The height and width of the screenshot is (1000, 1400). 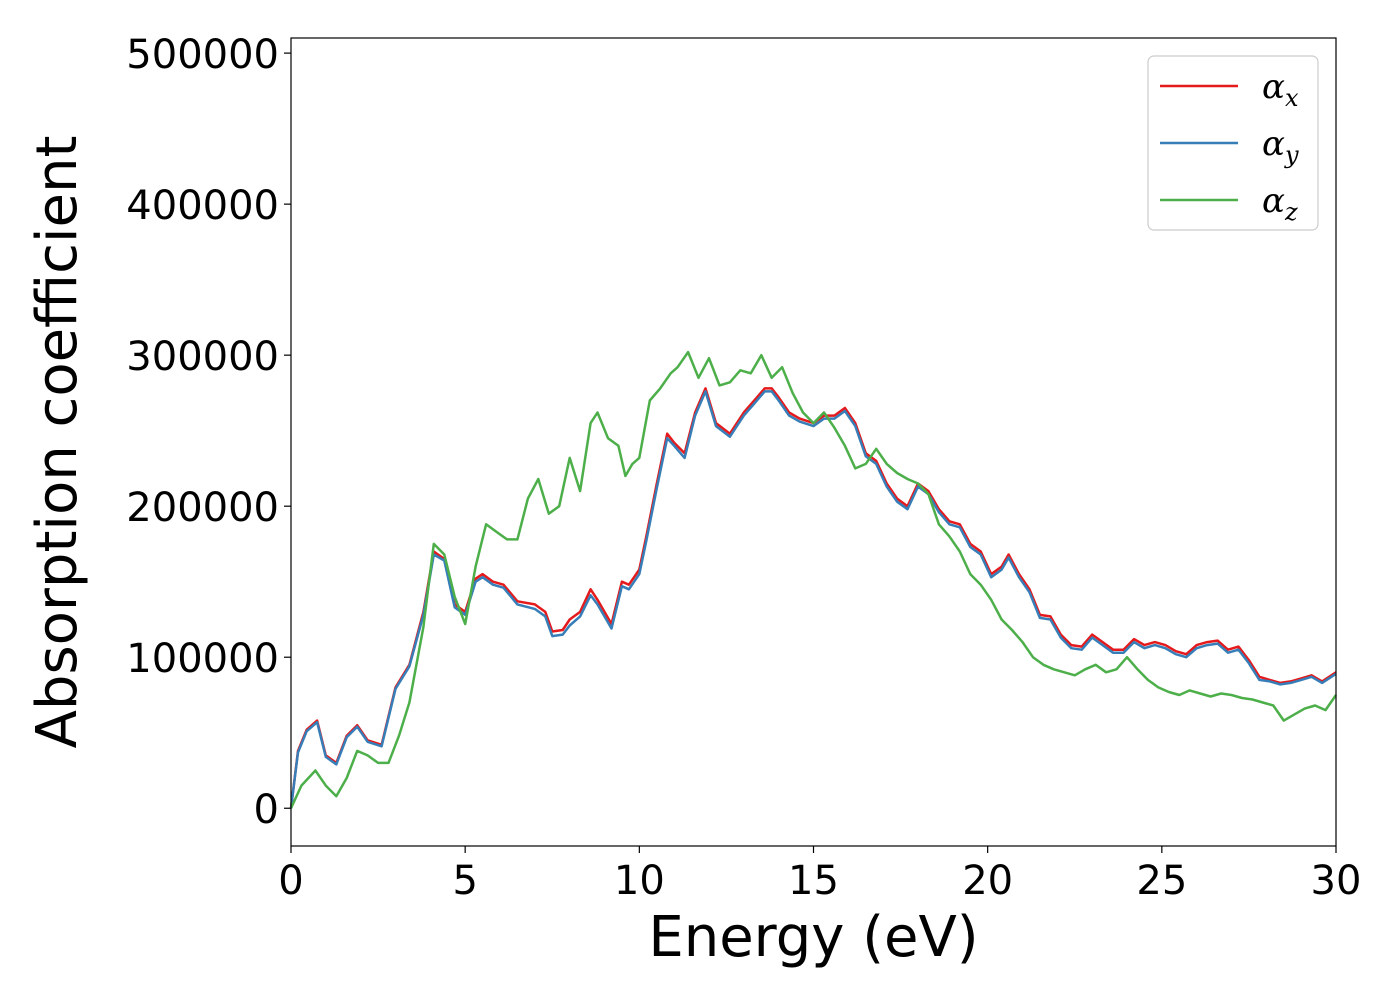 What do you see at coordinates (813, 937) in the screenshot?
I see `x-axis-label: Energy (eV)` at bounding box center [813, 937].